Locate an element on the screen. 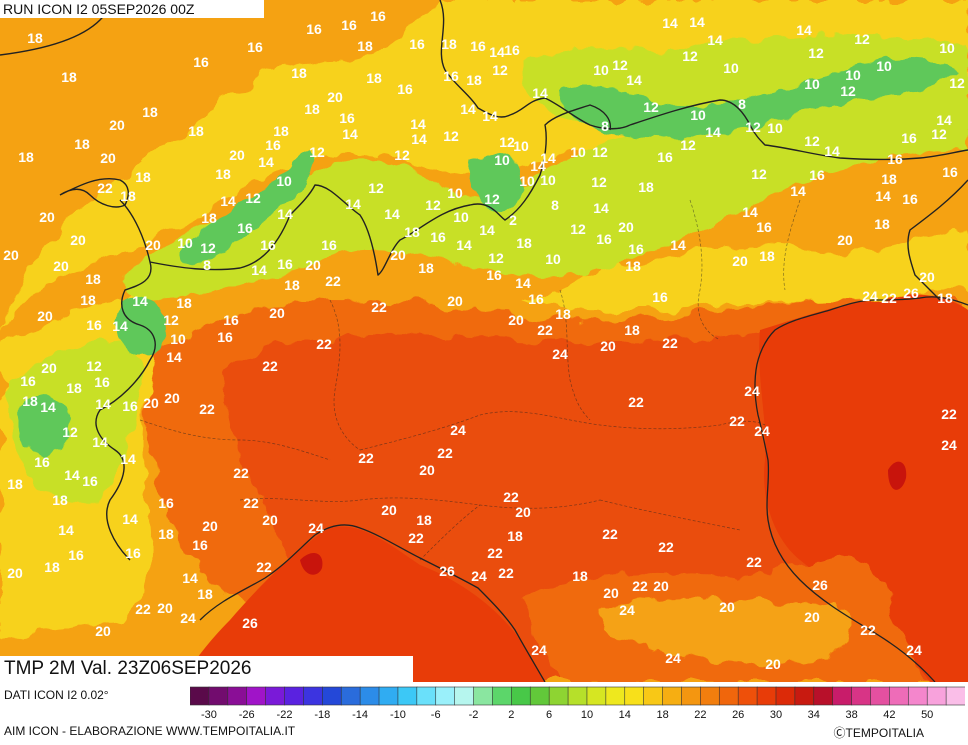  alpine-peaks is located at coordinates (44, 425).